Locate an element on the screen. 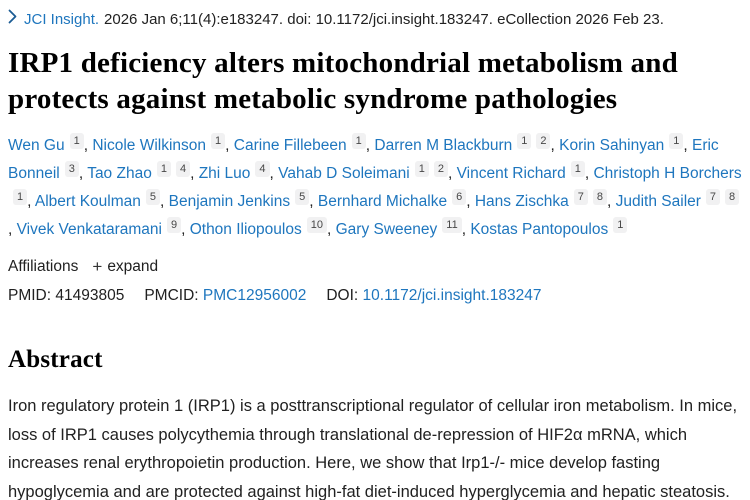 The width and height of the screenshot is (750, 500). author-link: Eric Bonneil is located at coordinates (363, 159).